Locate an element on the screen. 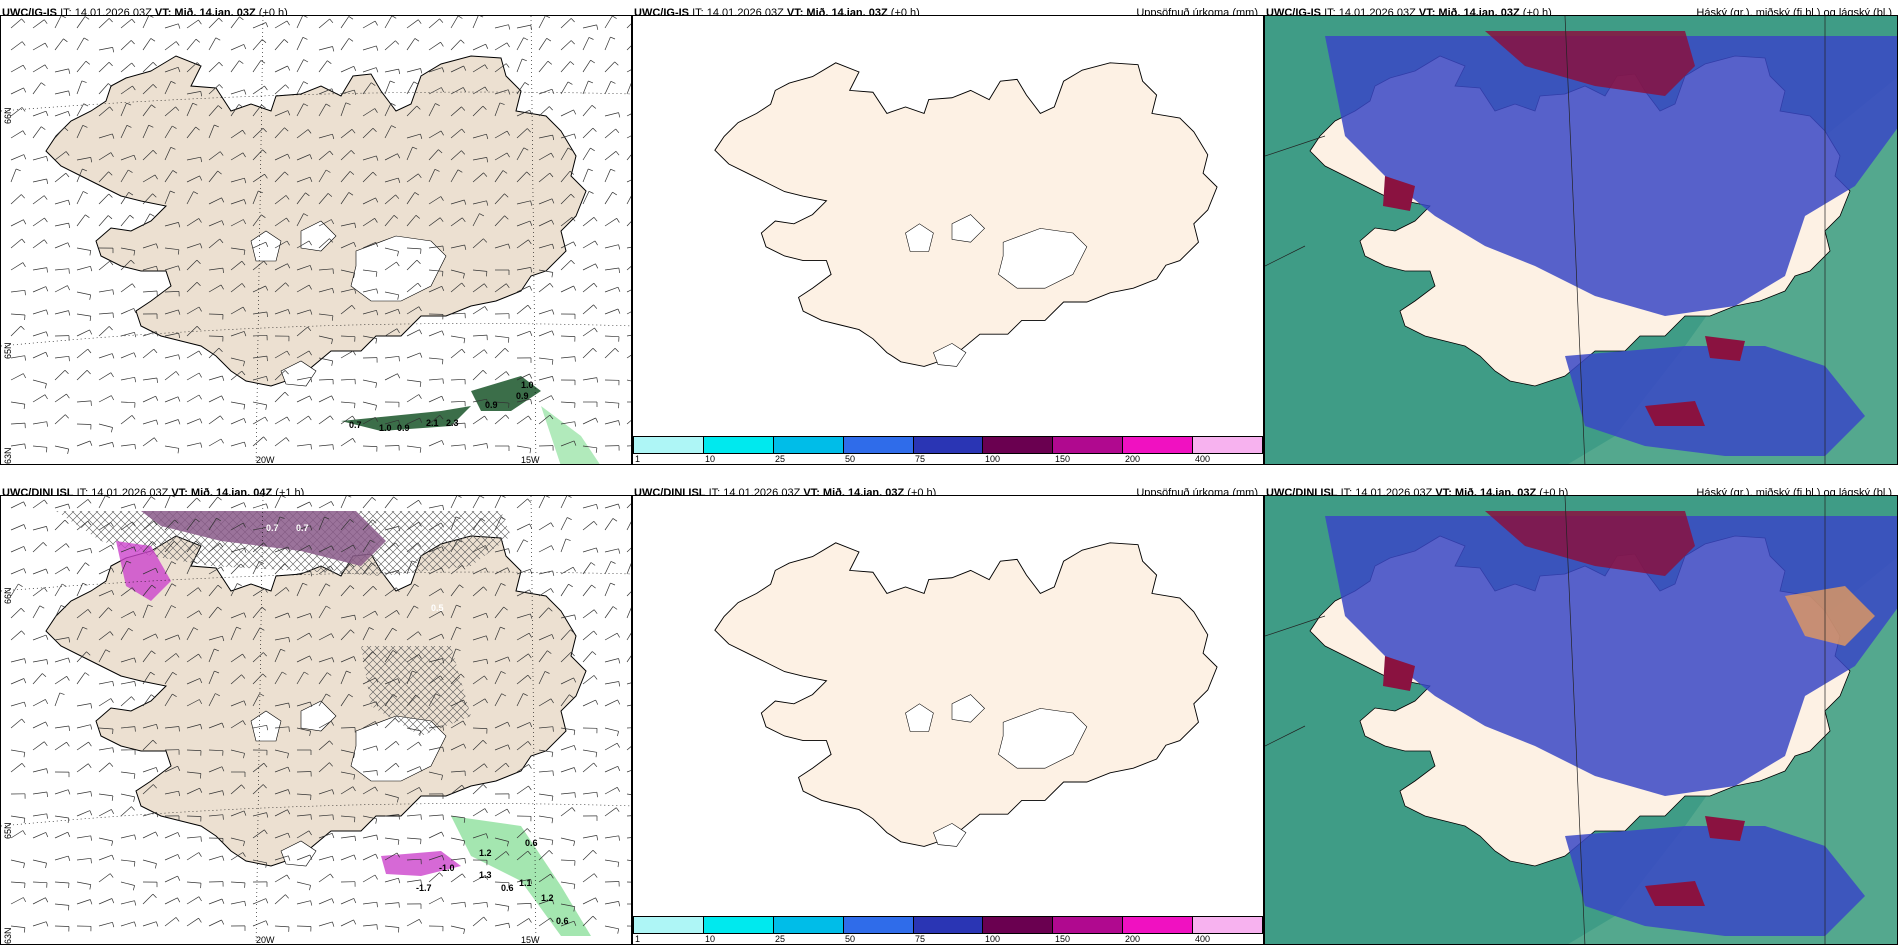 This screenshot has height=950, width=1900. colorbar-tick: 200 is located at coordinates (1133, 459).